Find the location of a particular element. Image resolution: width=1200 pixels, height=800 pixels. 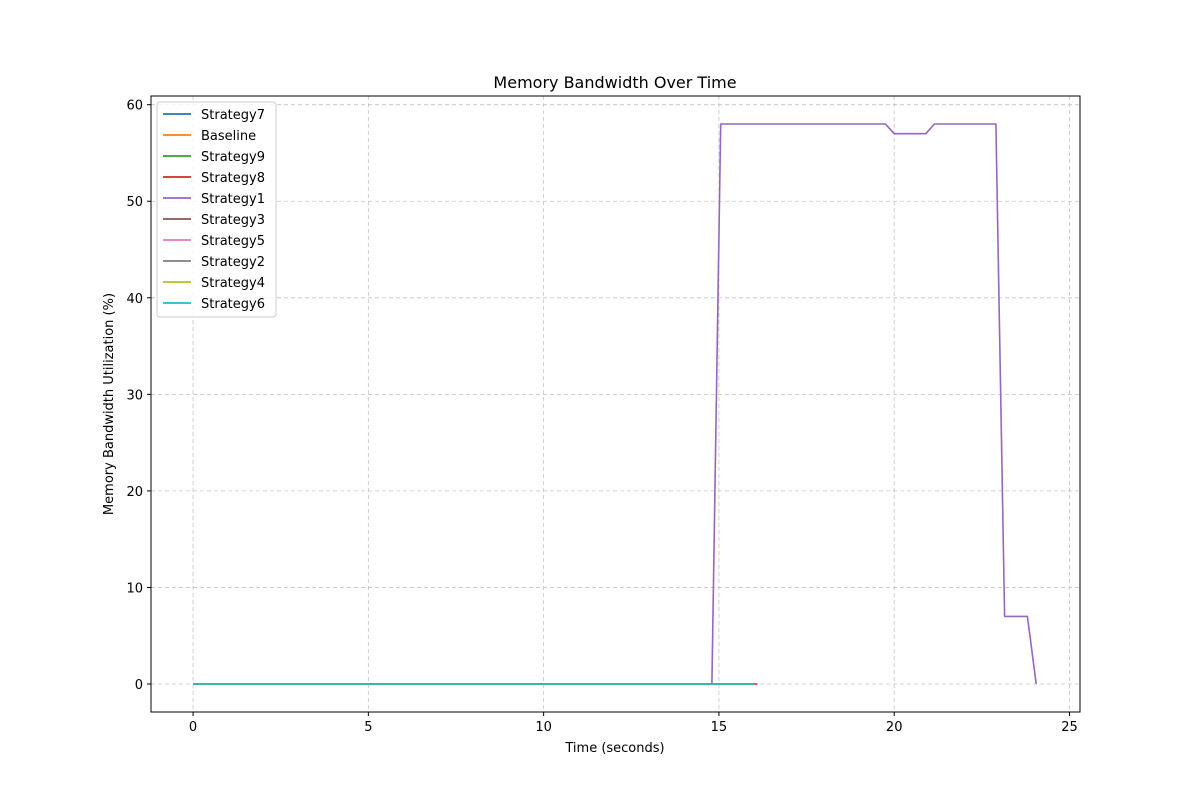

x-tick-label: 10 is located at coordinates (543, 727).